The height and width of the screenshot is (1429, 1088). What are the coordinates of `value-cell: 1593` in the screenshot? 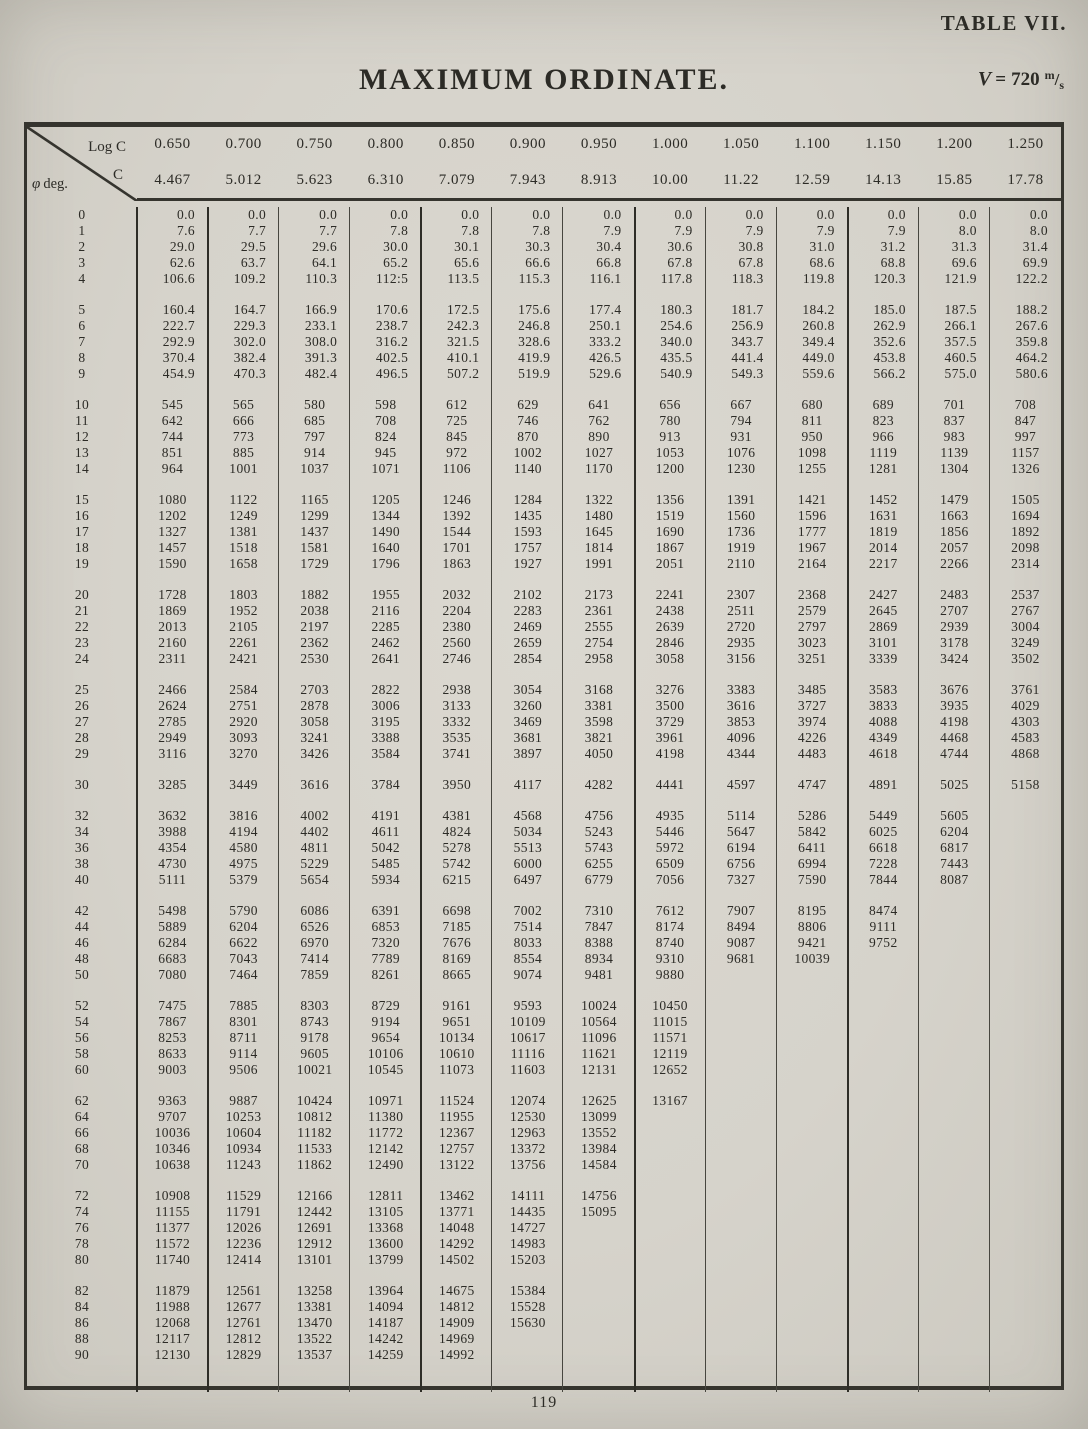 It's located at (528, 531).